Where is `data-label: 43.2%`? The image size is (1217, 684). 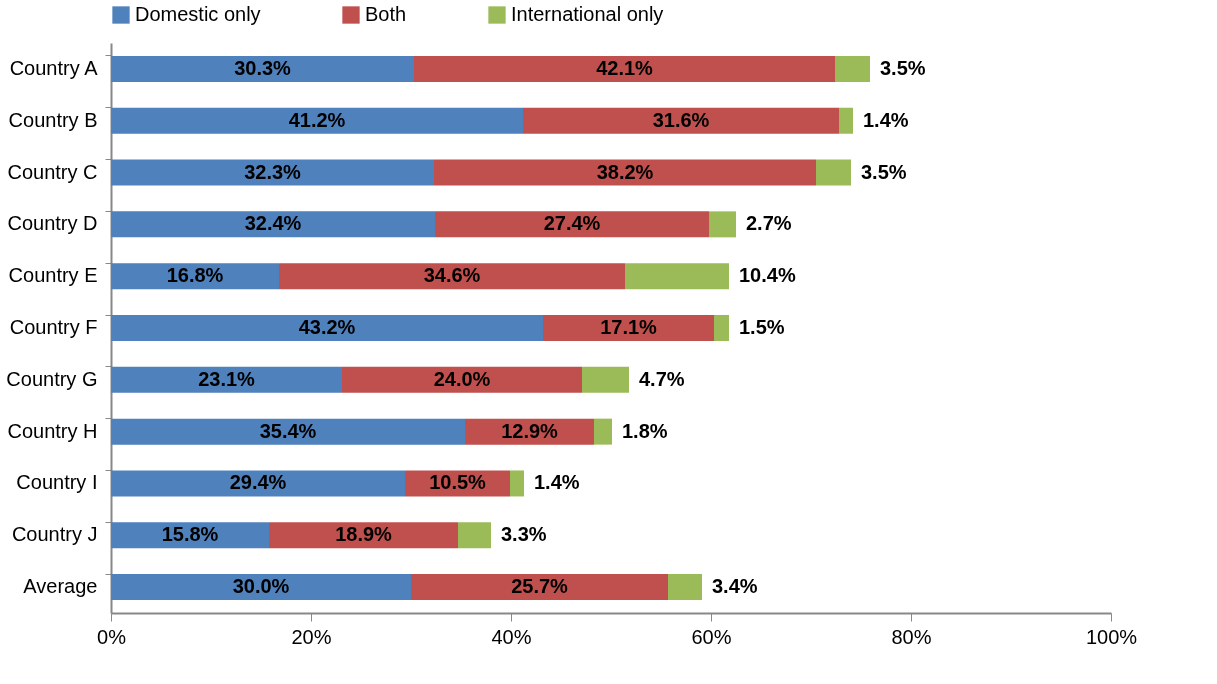 data-label: 43.2% is located at coordinates (327, 327).